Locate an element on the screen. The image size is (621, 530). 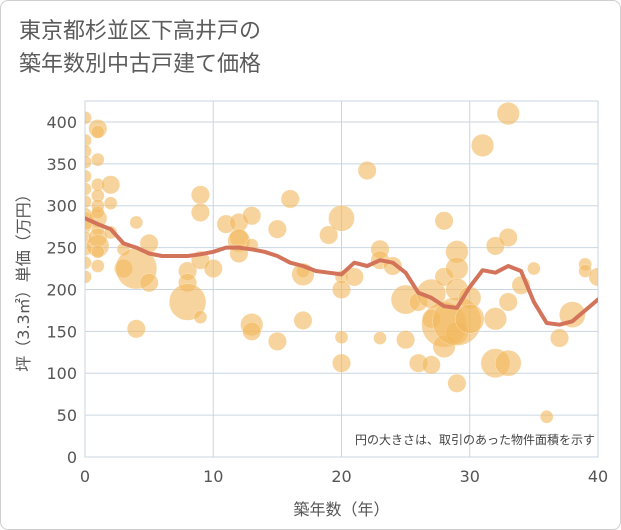
bubble-size-note: 円の大きさは、取引のあった物件面積を示す is located at coordinates (475, 439).